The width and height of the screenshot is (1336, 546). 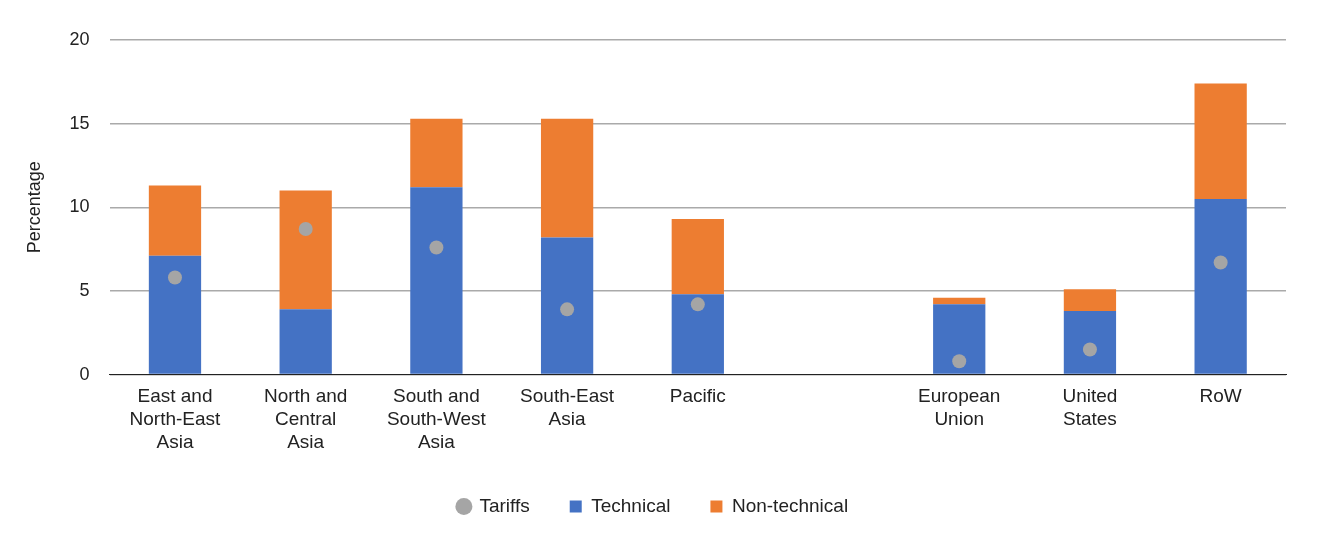 What do you see at coordinates (790, 505) in the screenshot?
I see `legend-label: Non-technical` at bounding box center [790, 505].